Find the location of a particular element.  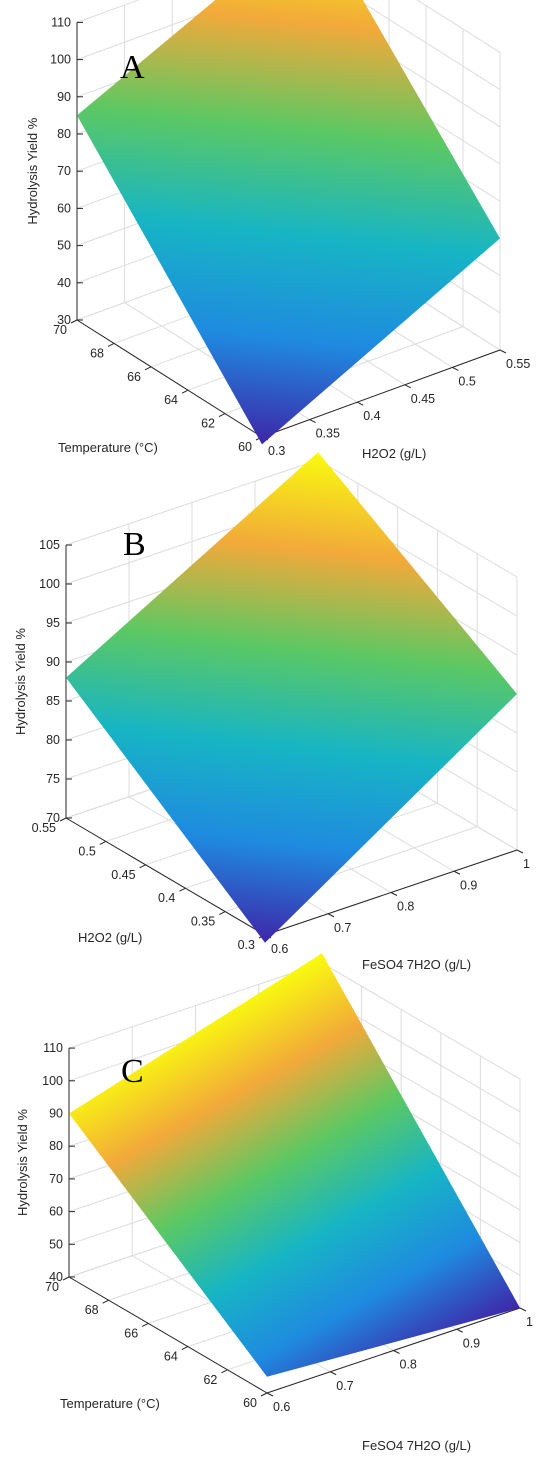

left-tick-label: 0.5 is located at coordinates (86, 851).